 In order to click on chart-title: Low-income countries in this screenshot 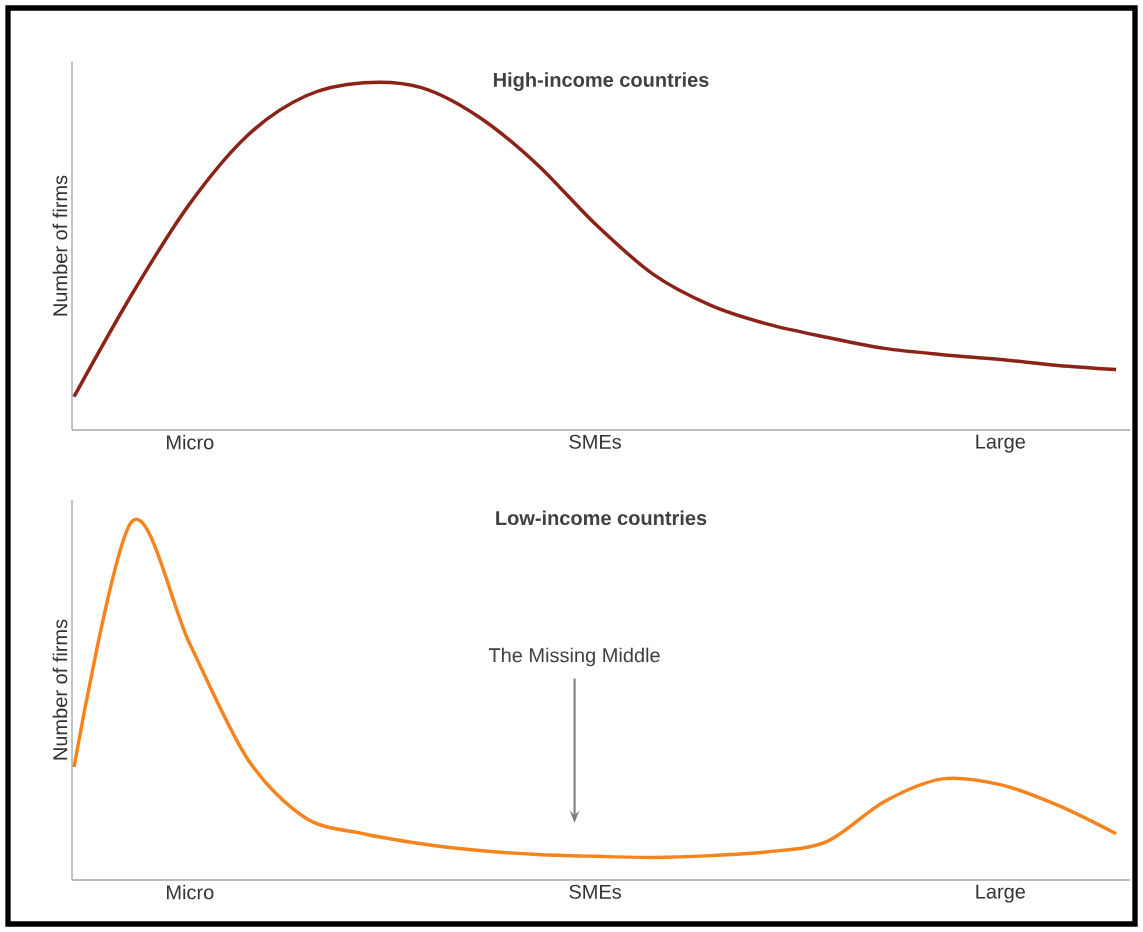, I will do `click(601, 518)`.